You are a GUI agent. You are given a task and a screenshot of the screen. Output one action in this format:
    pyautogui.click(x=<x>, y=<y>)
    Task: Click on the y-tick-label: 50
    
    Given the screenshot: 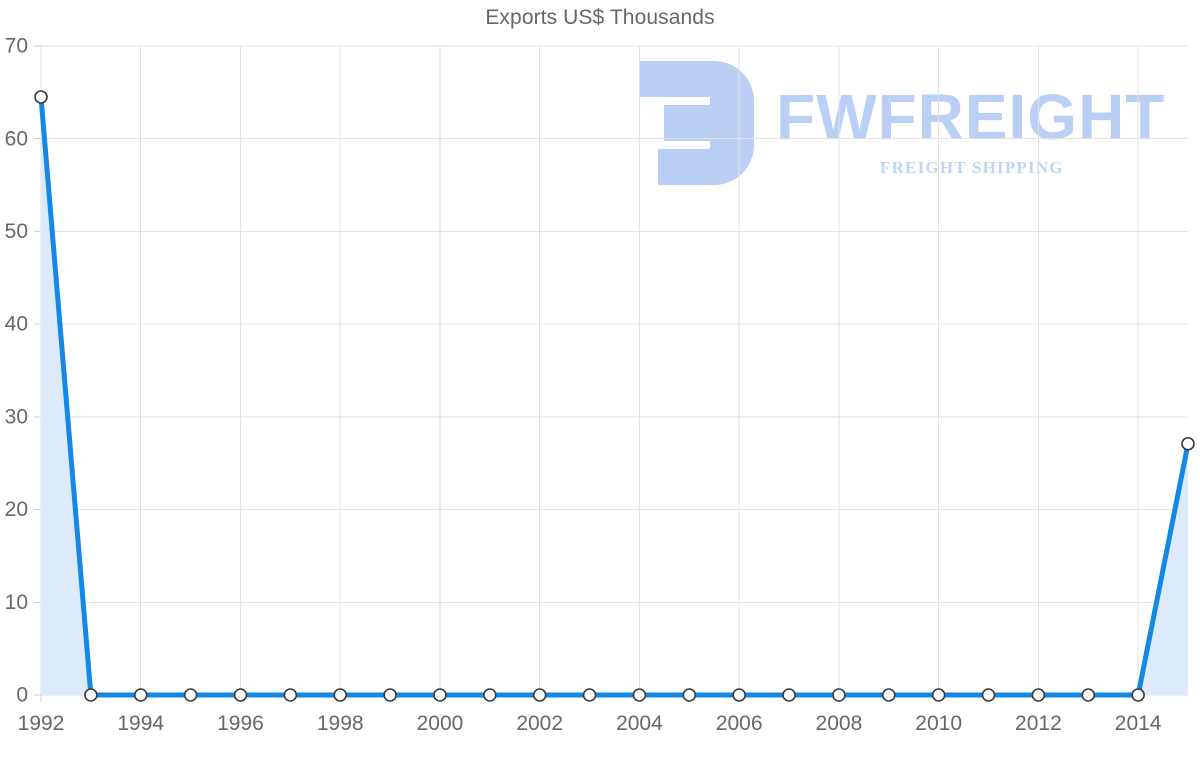 What is the action you would take?
    pyautogui.click(x=16, y=231)
    